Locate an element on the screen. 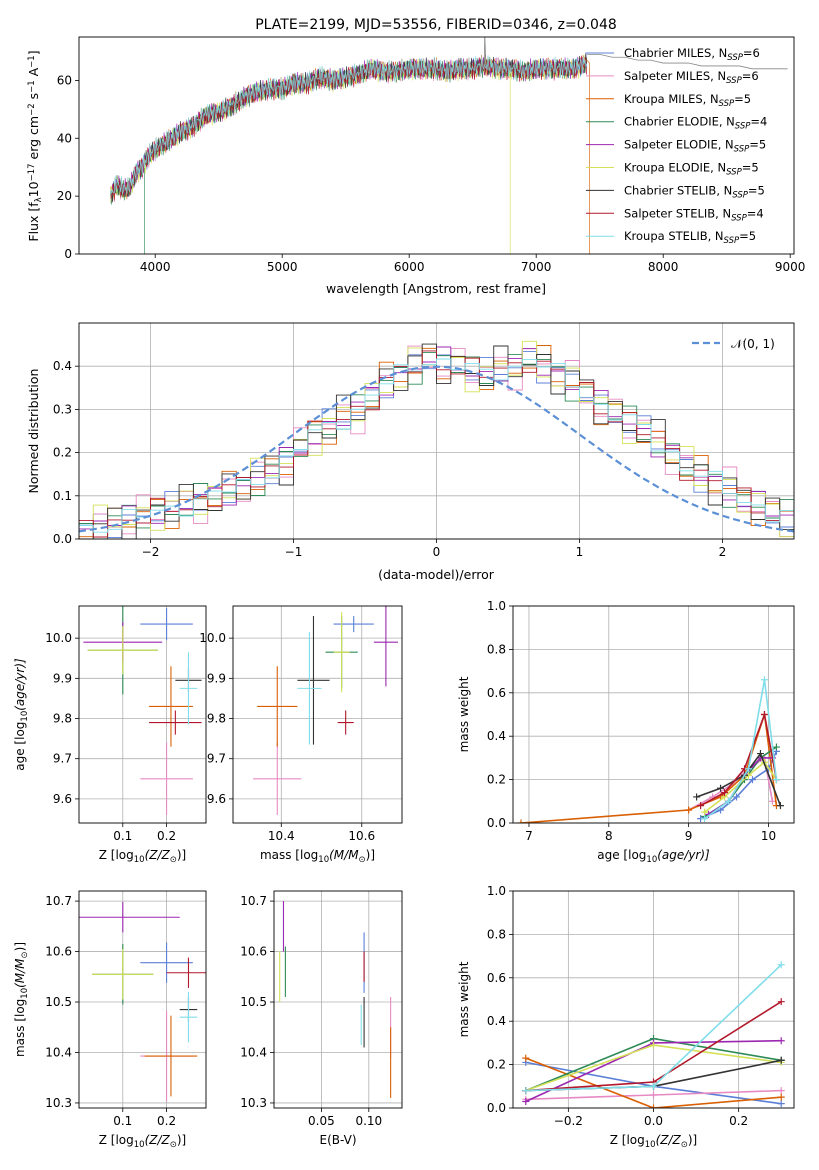  legend-entry: Kroupa STELIB, NSSP=5 is located at coordinates (690, 237).